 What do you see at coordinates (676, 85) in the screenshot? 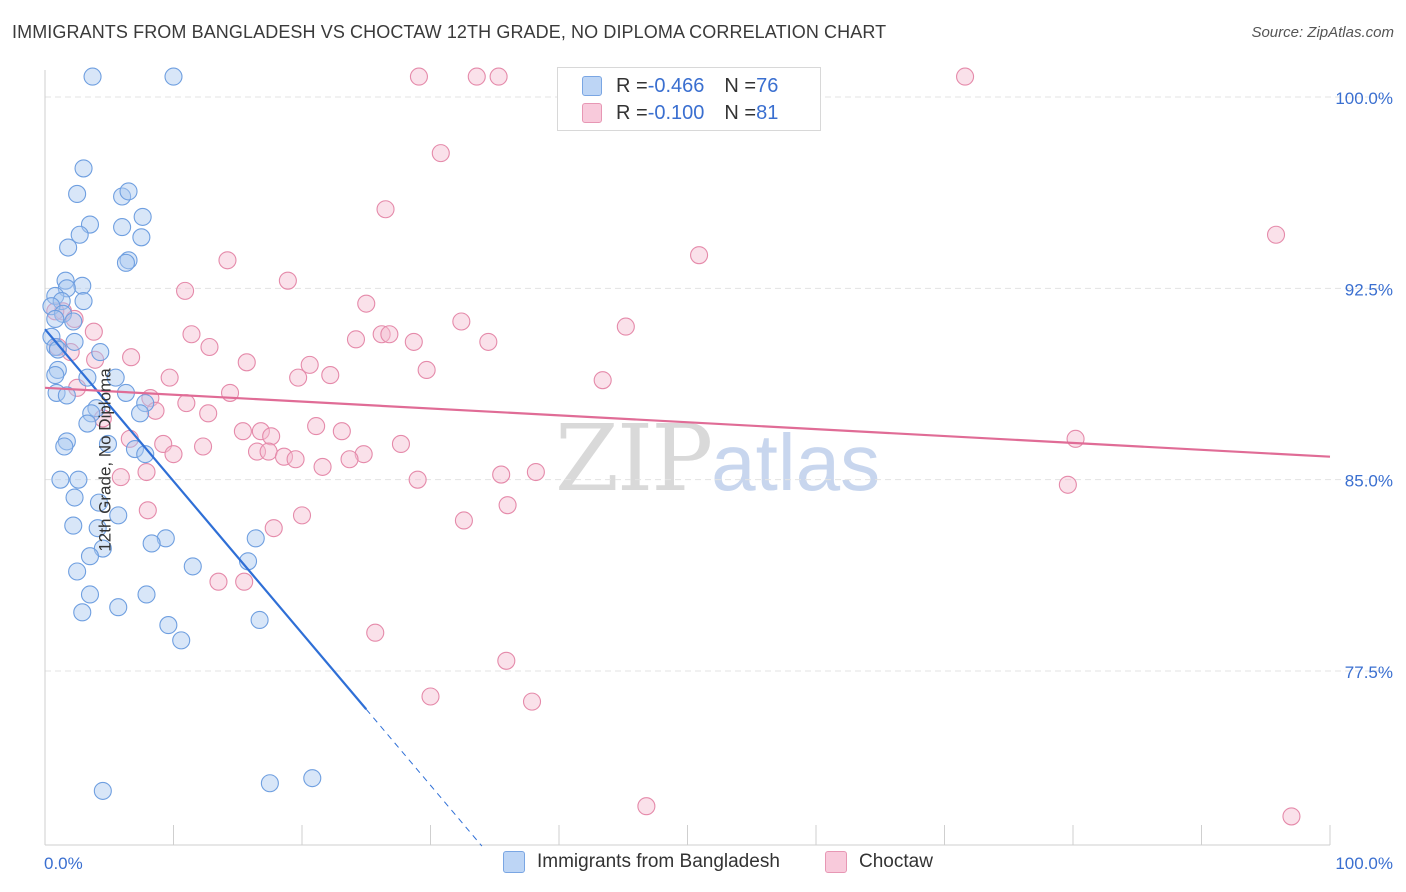
I see `legend-r-value: -0.466` at bounding box center [676, 85].